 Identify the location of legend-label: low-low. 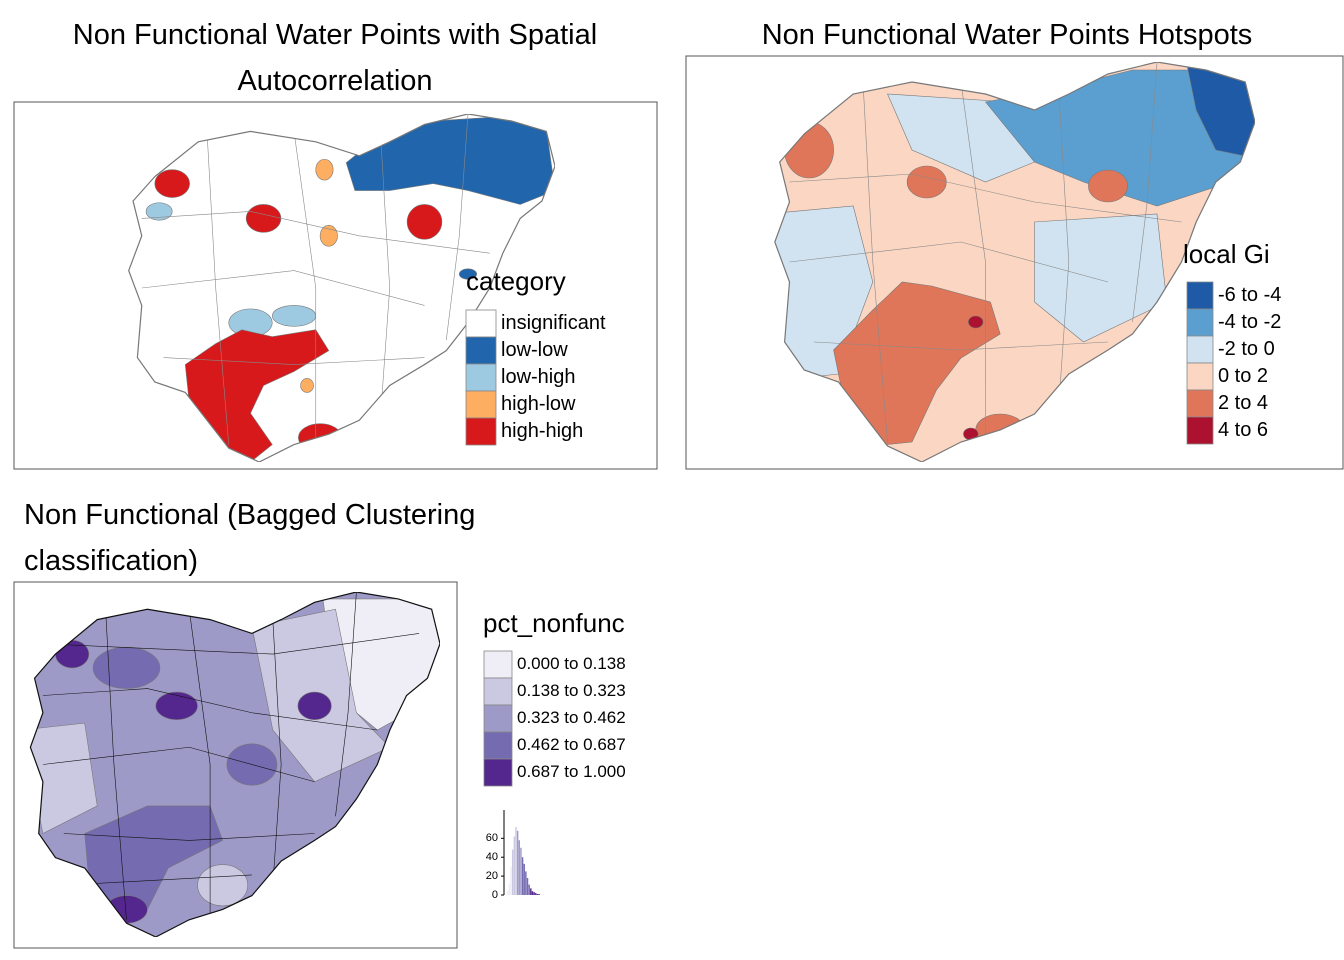
(534, 350).